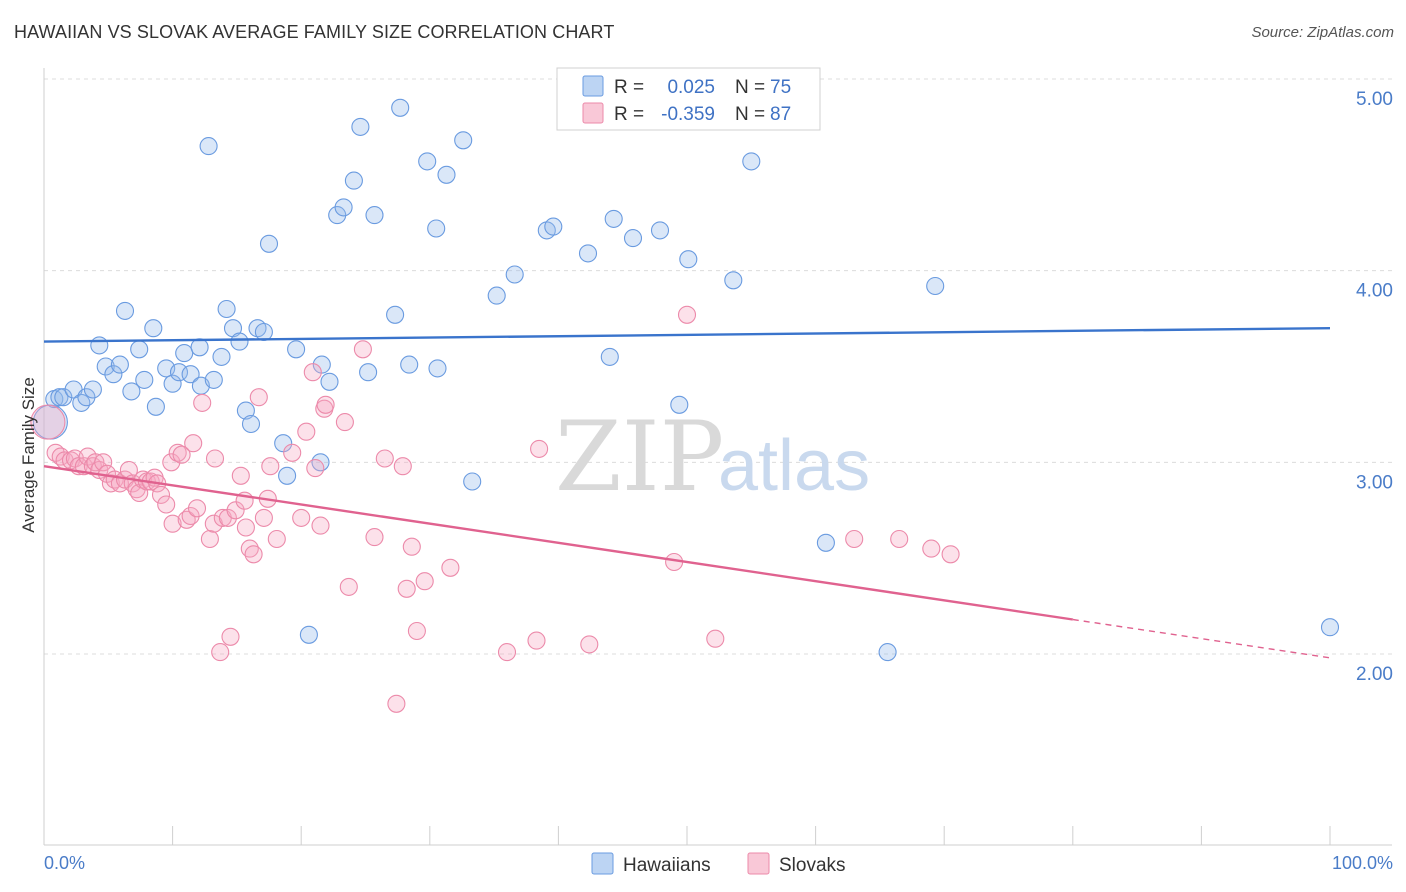  What do you see at coordinates (1374, 674) in the screenshot?
I see `y-tick-label: 2.00` at bounding box center [1374, 674].